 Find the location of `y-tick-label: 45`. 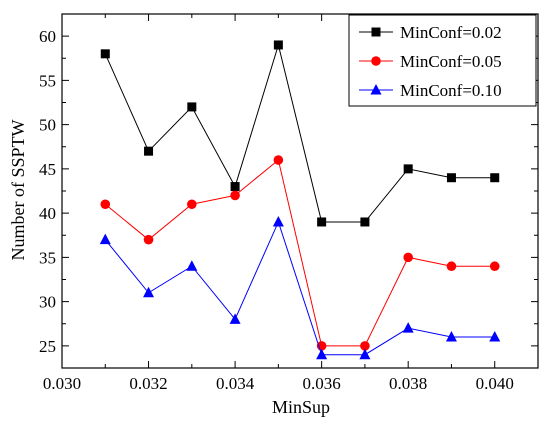

y-tick-label: 45 is located at coordinates (47, 169).